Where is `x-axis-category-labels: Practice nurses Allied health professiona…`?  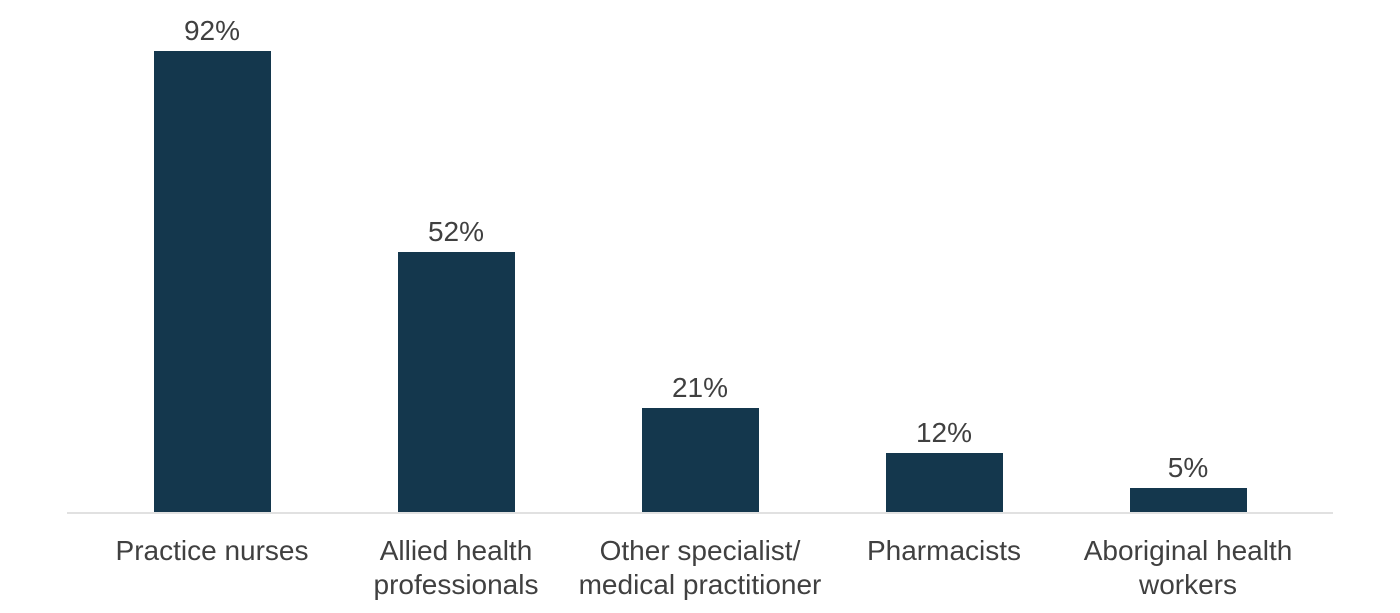 x-axis-category-labels: Practice nurses Allied health professiona… is located at coordinates (700, 567).